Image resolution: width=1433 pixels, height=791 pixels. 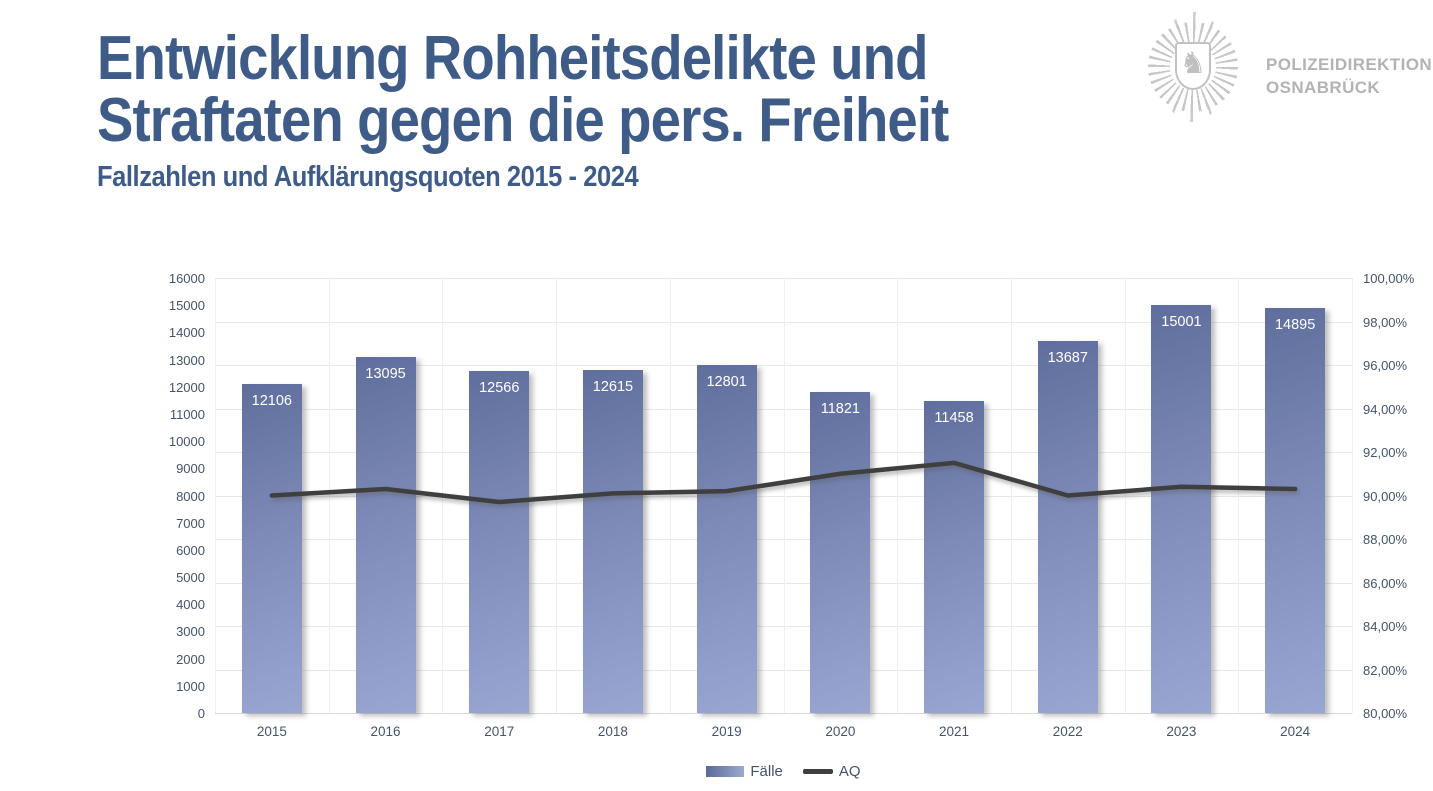 What do you see at coordinates (1385, 409) in the screenshot?
I see `y-axis-right-tick-label: 94,00%` at bounding box center [1385, 409].